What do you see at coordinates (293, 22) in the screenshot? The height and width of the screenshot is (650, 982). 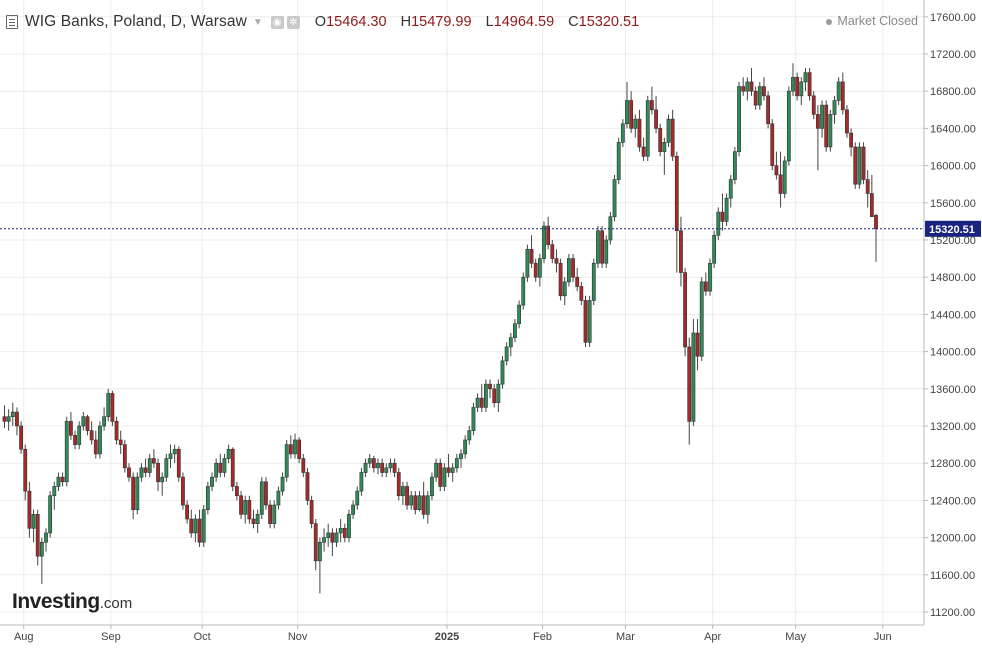 I see `gear-icon: ✲` at bounding box center [293, 22].